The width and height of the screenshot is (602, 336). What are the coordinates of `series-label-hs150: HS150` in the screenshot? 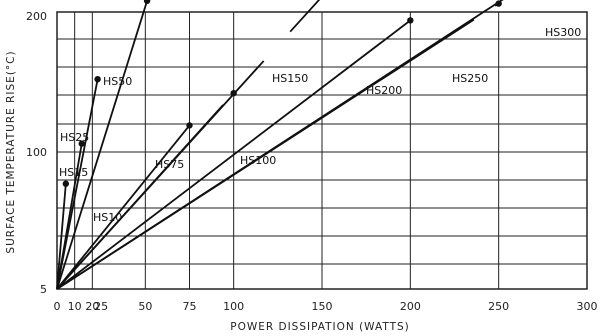 It's located at (290, 78).